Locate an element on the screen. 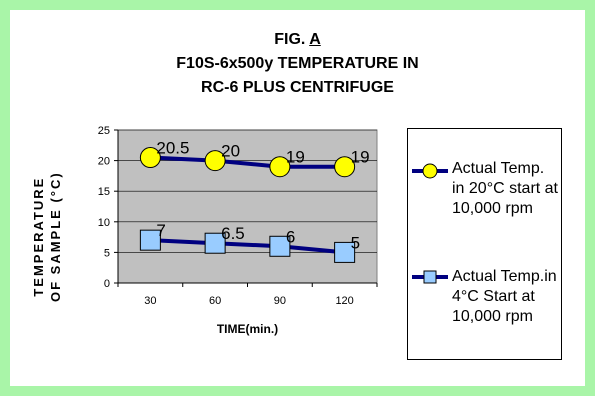  title-line-2: F10S-6x500y TEMPERATURE IN is located at coordinates (297, 63).